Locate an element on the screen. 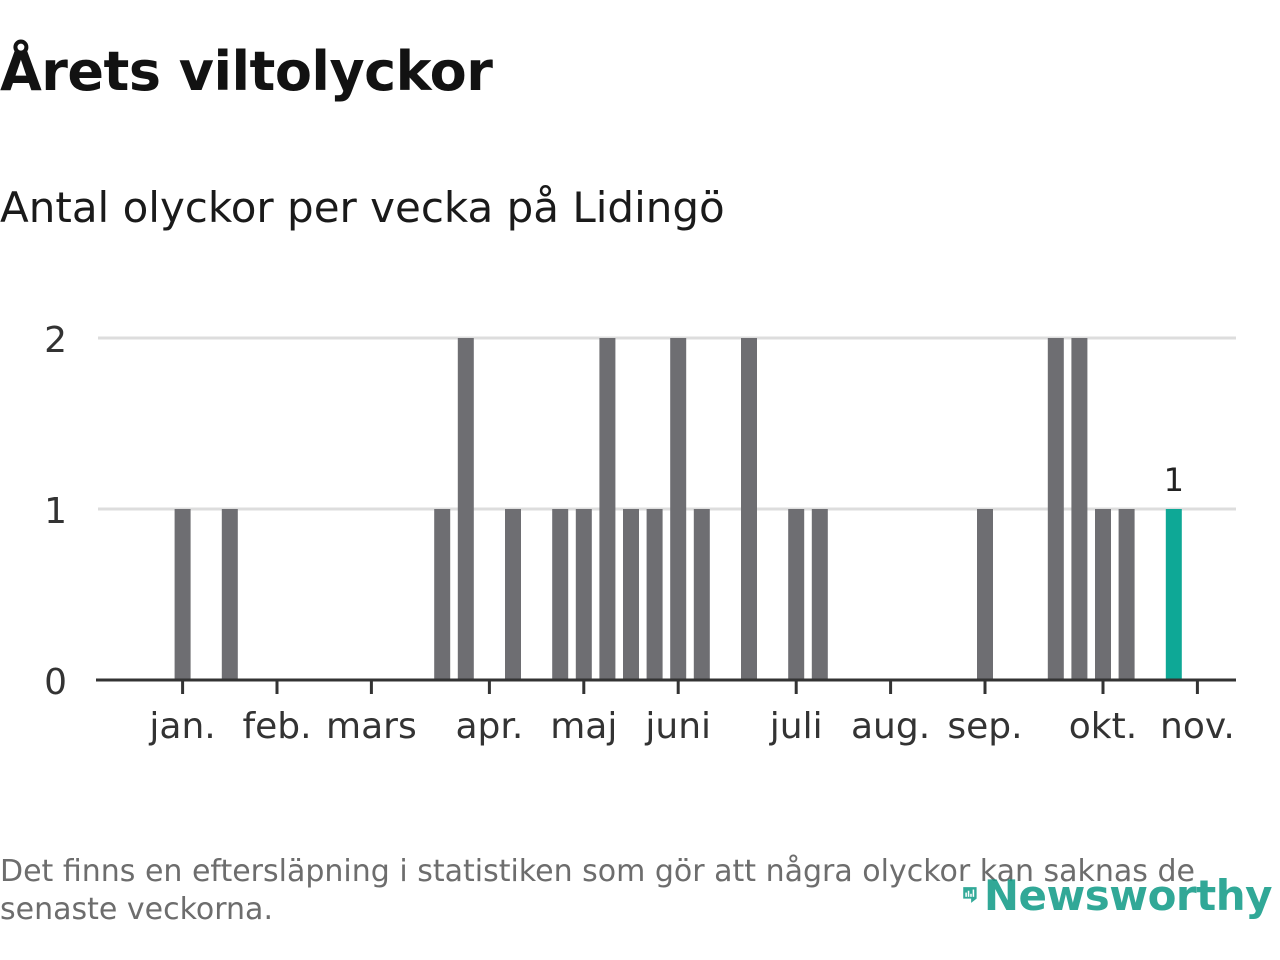 The image size is (1280, 960). x-tick-label: okt. is located at coordinates (1103, 726).